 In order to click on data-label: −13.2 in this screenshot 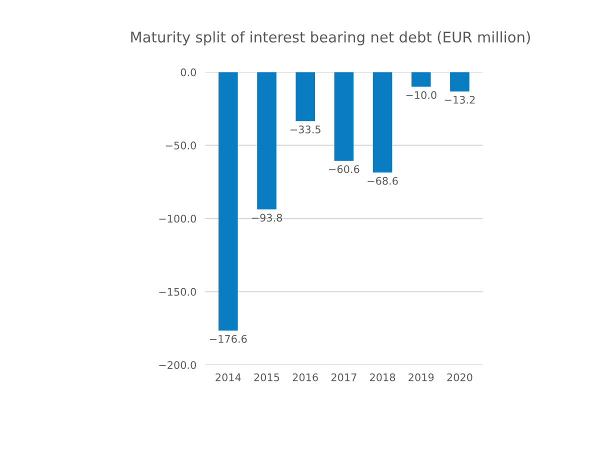, I will do `click(459, 100)`.